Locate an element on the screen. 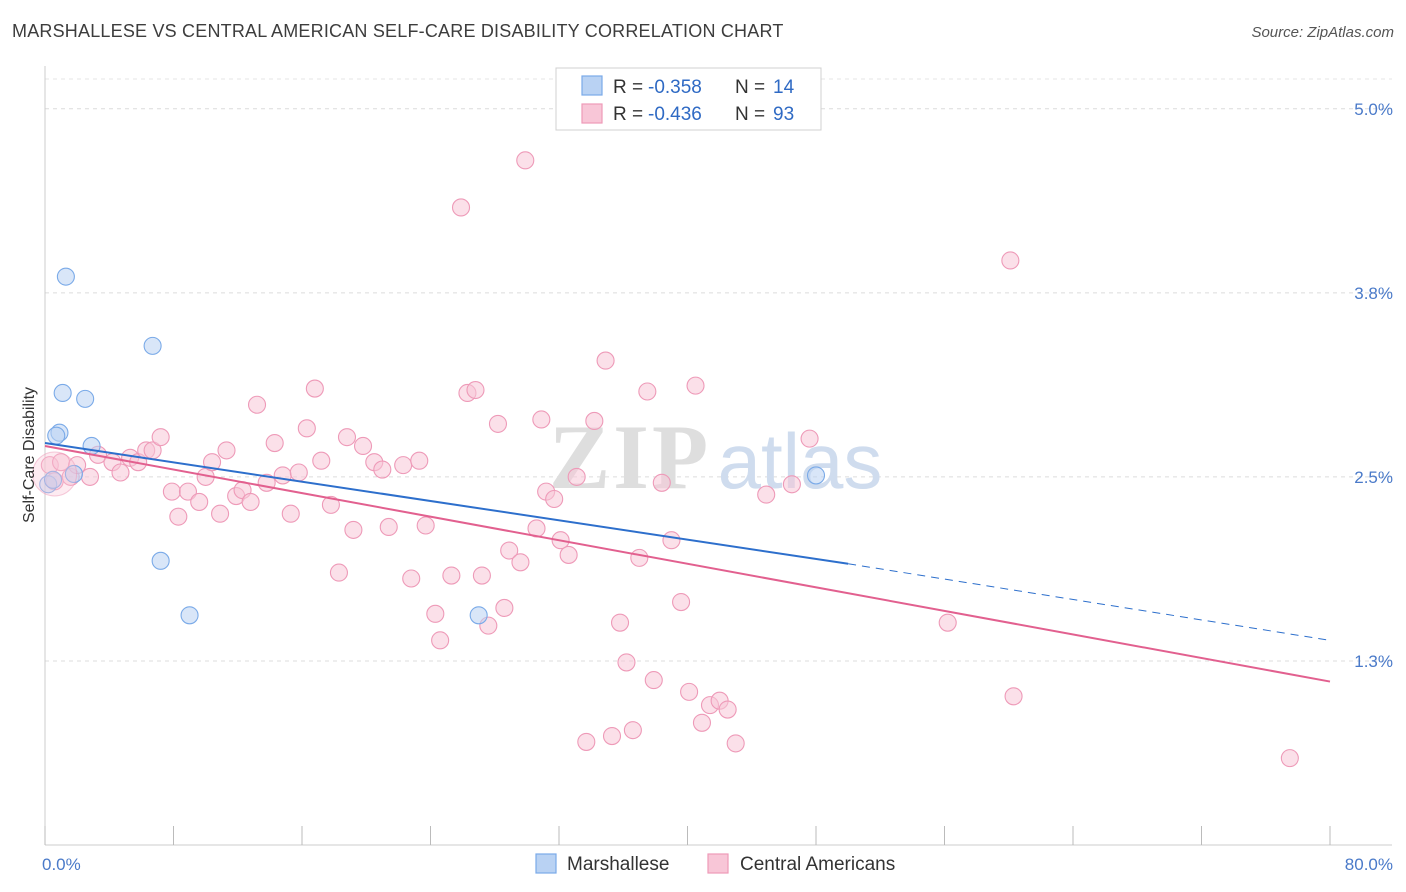  y-tick-label-3: 5.0% is located at coordinates (1373, 109).